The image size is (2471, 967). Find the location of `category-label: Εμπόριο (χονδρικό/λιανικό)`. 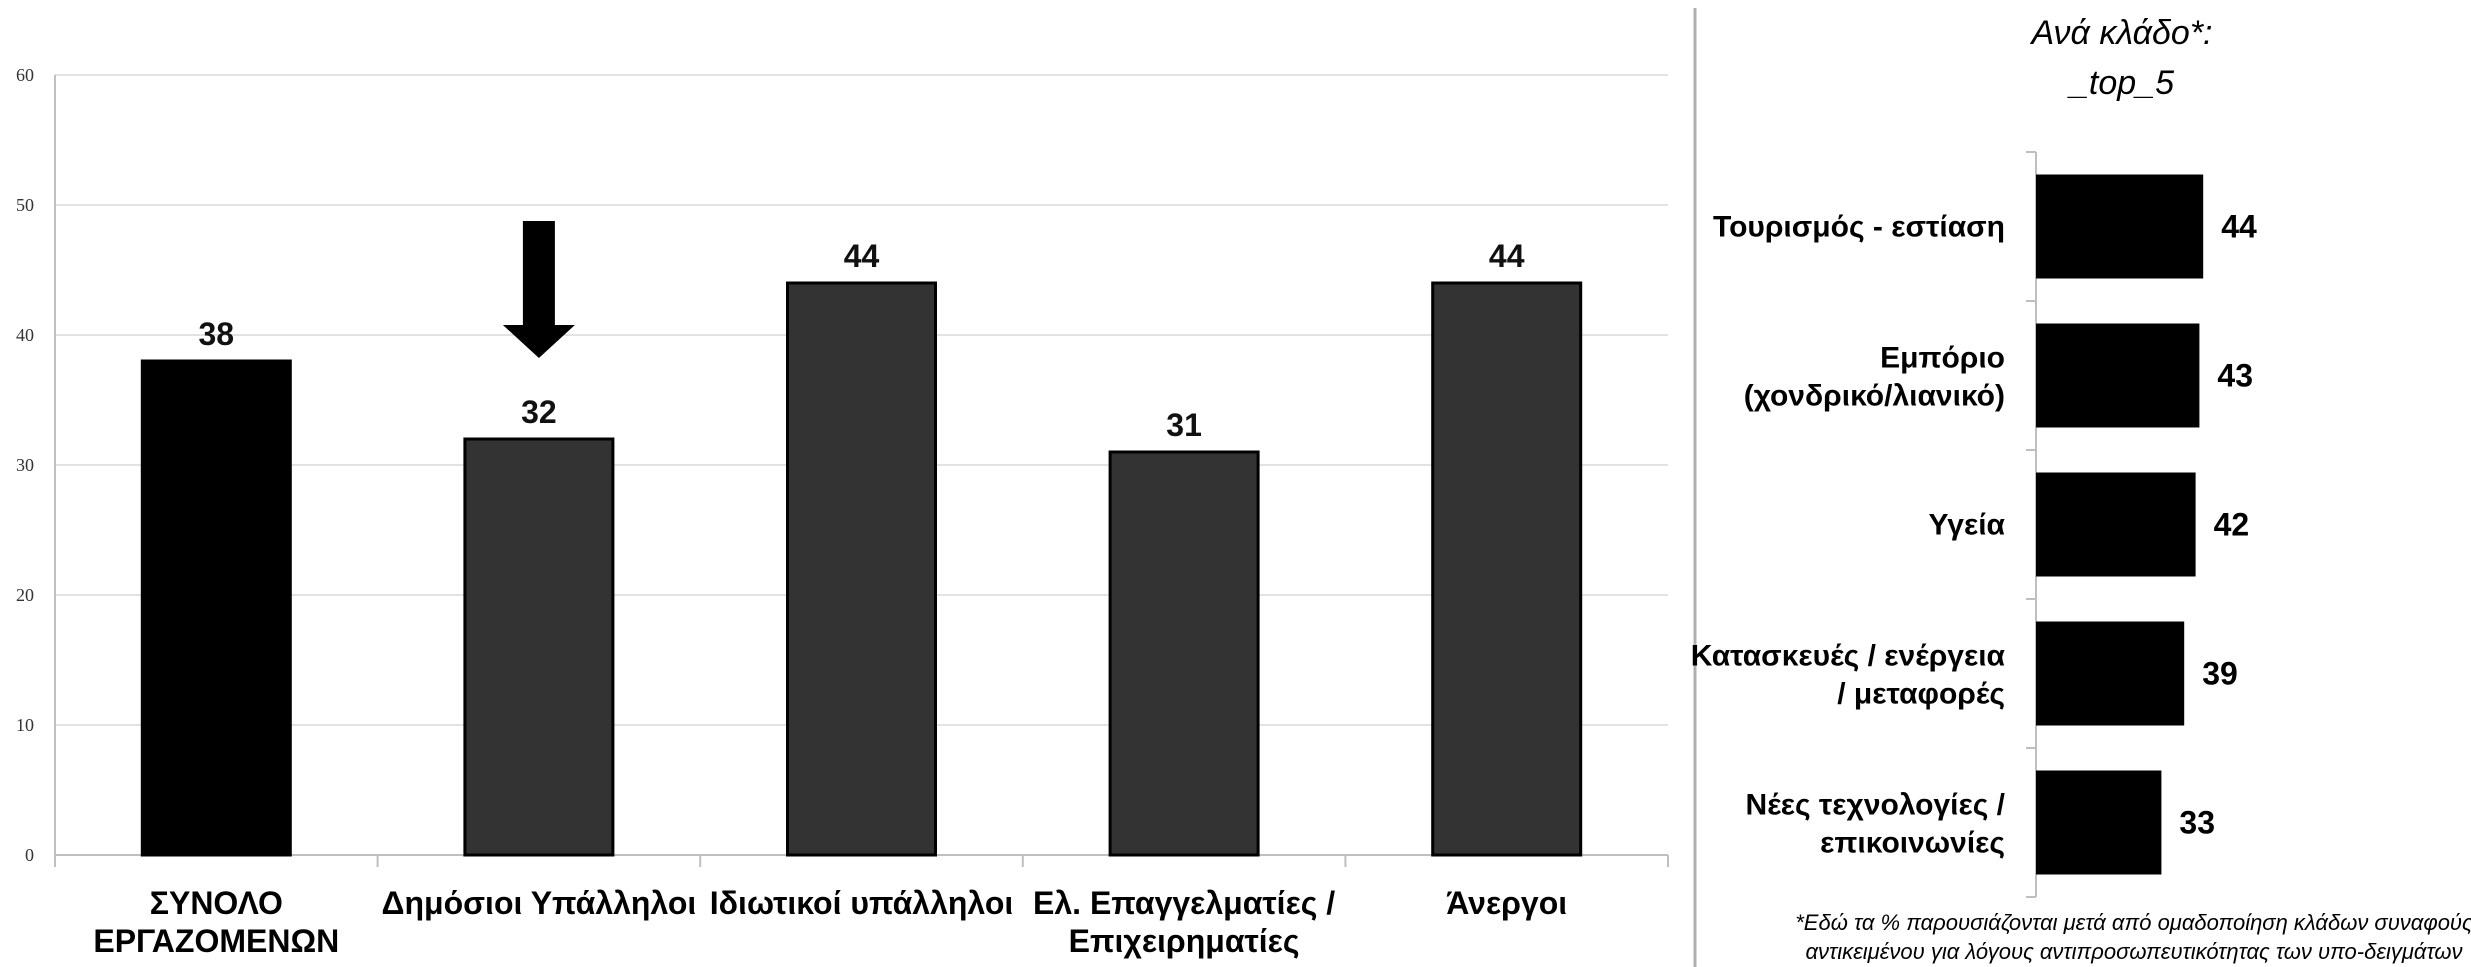

category-label: Εμπόριο (χονδρικό/λιανικό) is located at coordinates (1874, 377).